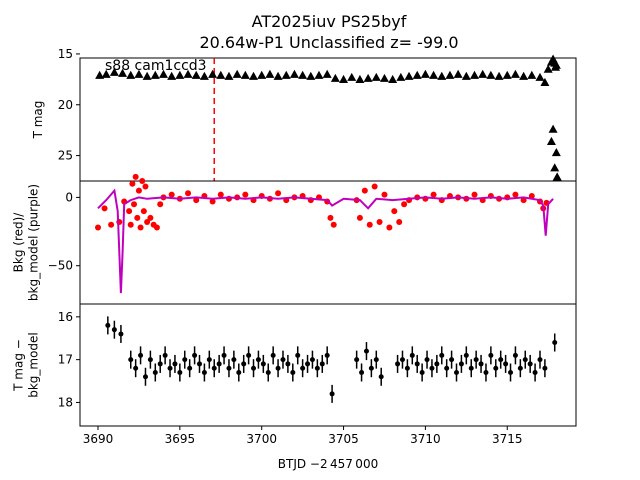  I want to click on x-tick-label-3: 3705, so click(343, 439).